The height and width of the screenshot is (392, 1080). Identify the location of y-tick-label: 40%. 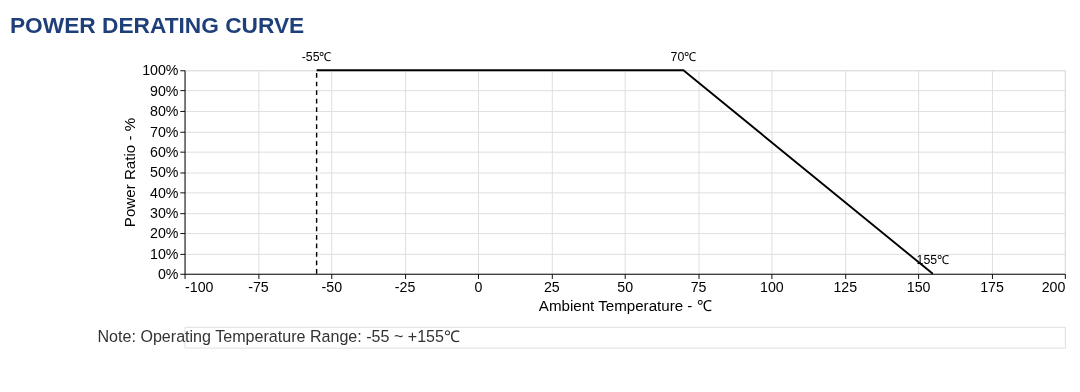
(164, 192).